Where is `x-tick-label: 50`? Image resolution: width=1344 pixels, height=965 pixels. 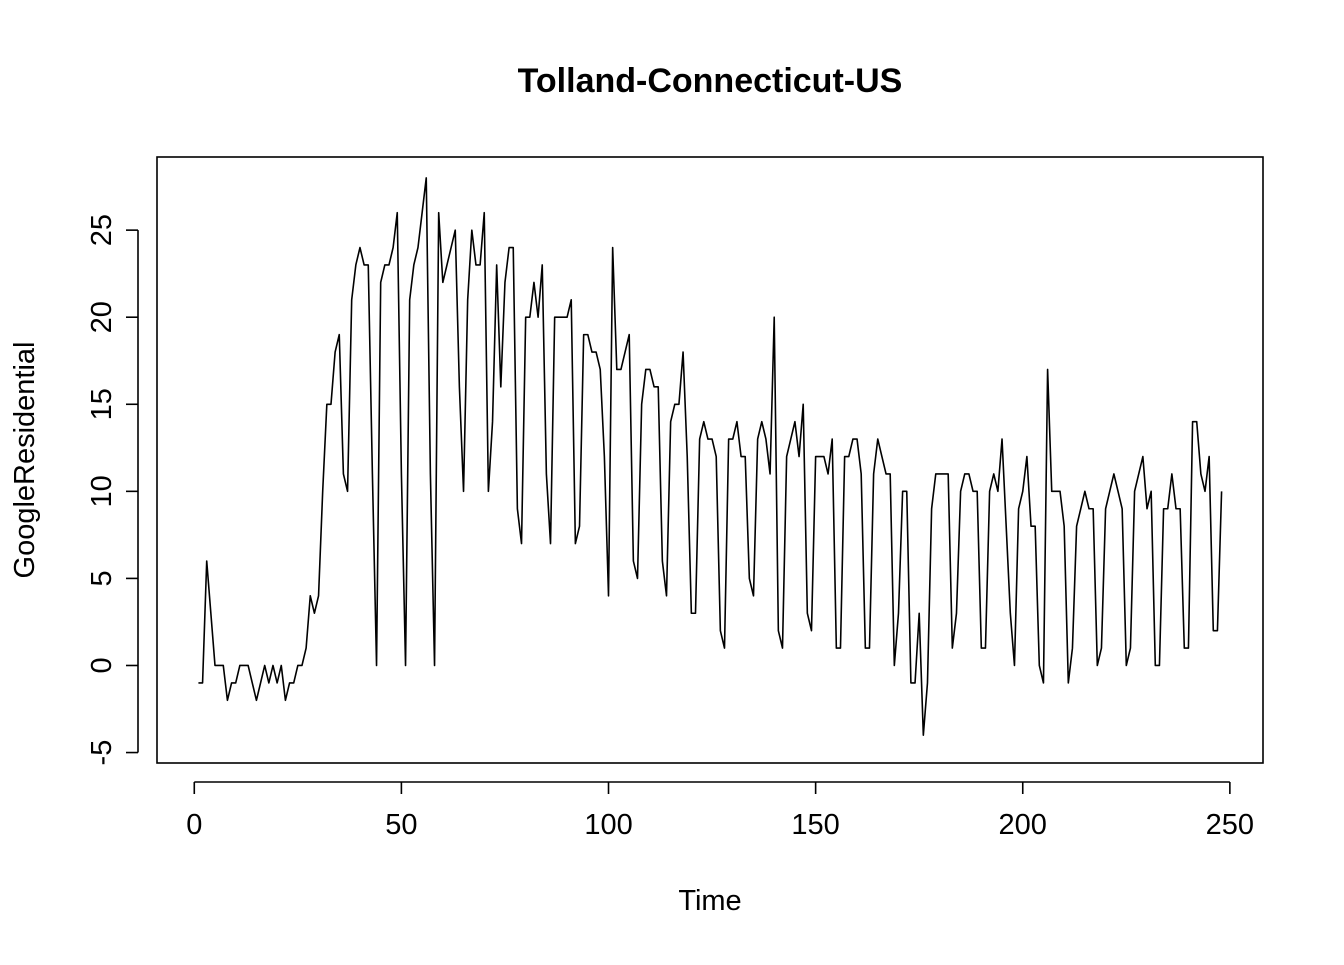 x-tick-label: 50 is located at coordinates (401, 825).